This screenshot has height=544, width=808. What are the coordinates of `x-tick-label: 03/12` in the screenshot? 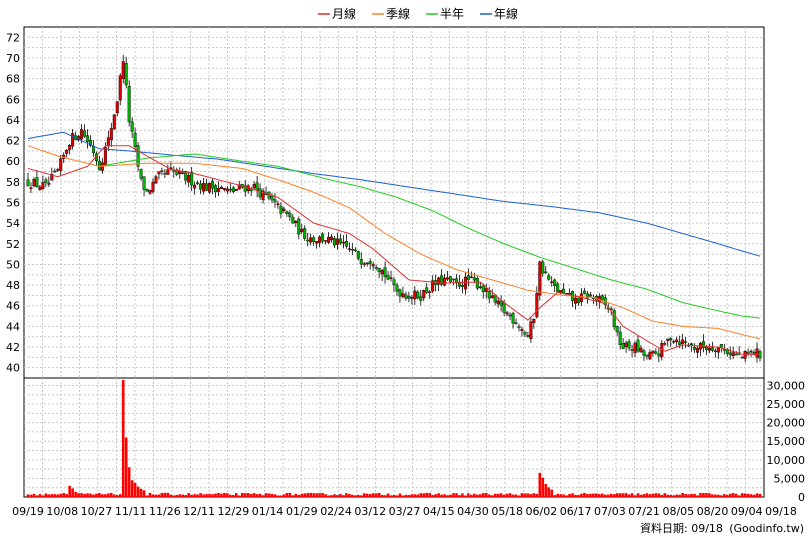 It's located at (370, 511).